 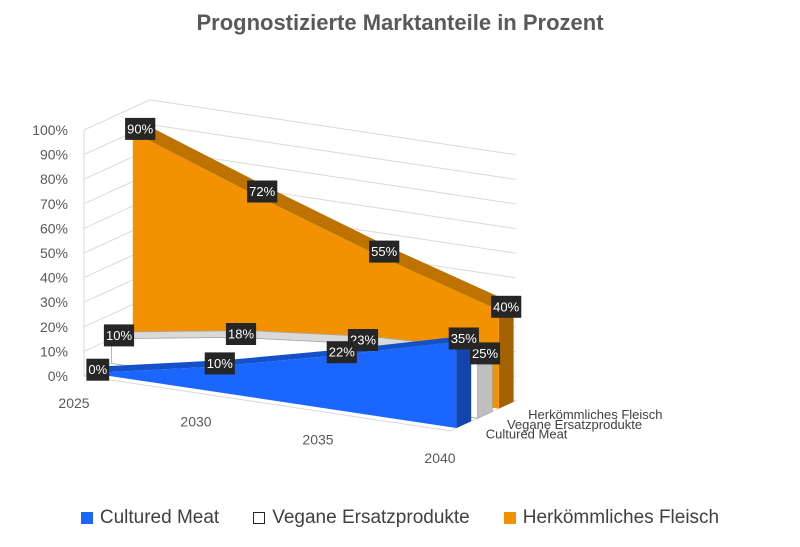 I want to click on data-label-text: 90%, so click(x=140, y=128).